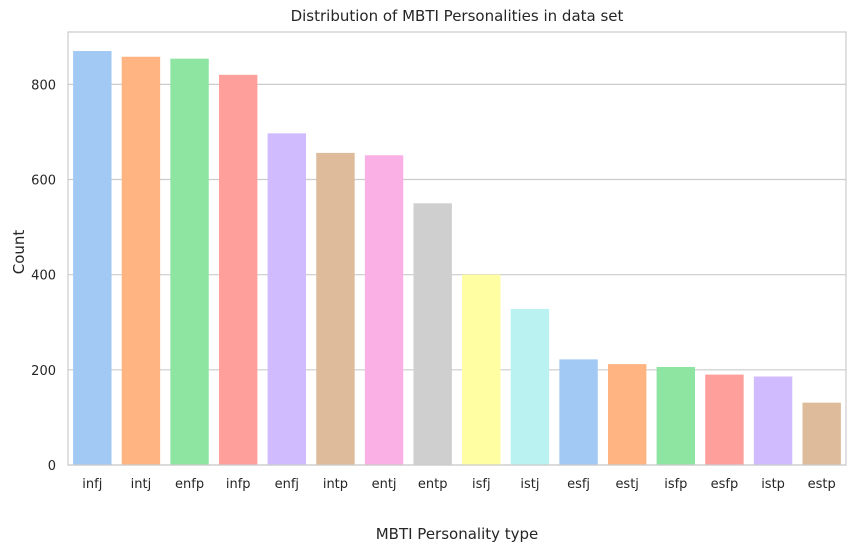  Describe the element at coordinates (43, 371) in the screenshot. I see `y-tick-label: 200` at that location.